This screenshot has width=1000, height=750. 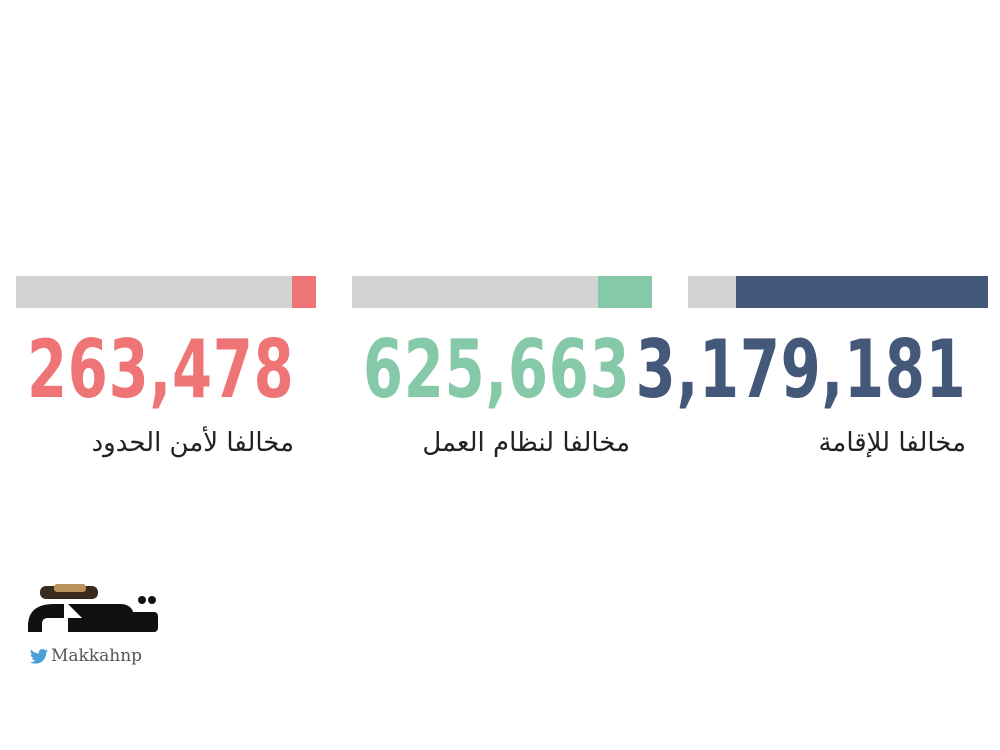 I want to click on handle-text: Makkahnp, so click(x=97, y=656).